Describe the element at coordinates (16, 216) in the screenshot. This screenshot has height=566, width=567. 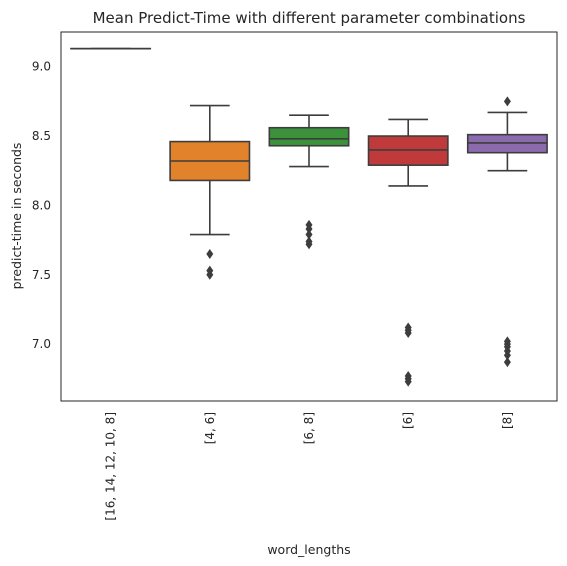
I see `y-axis-label: predict-time in seconds` at that location.